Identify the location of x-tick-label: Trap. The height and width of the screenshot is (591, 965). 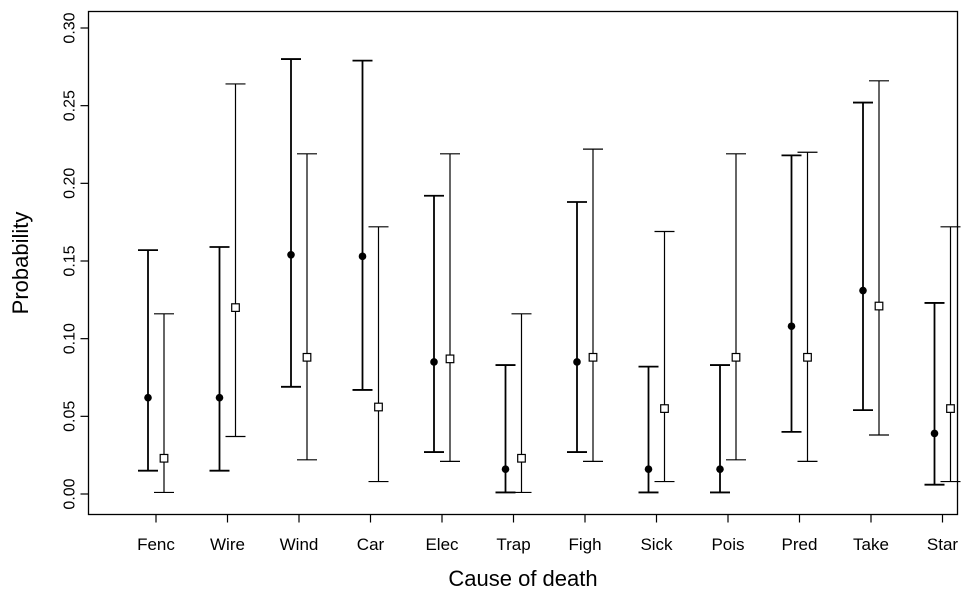
(513, 544).